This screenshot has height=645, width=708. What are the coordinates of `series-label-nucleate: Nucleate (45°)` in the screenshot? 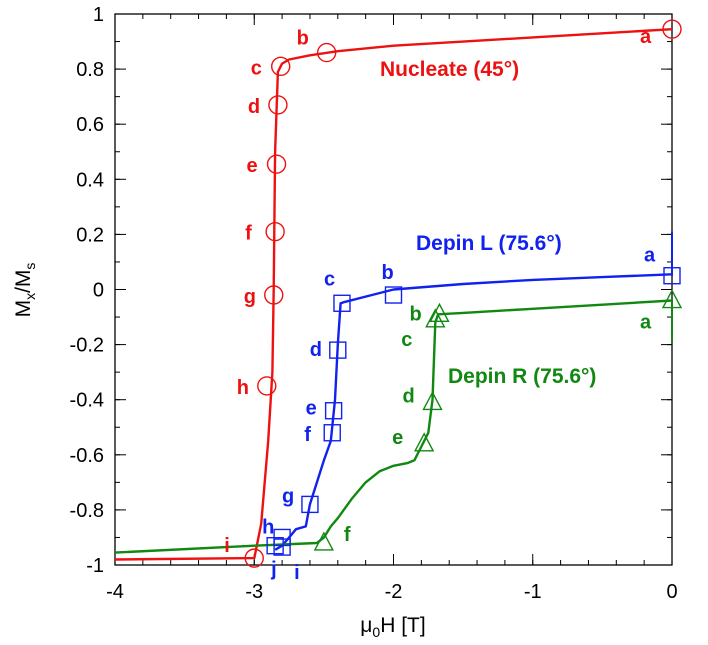 It's located at (449, 69).